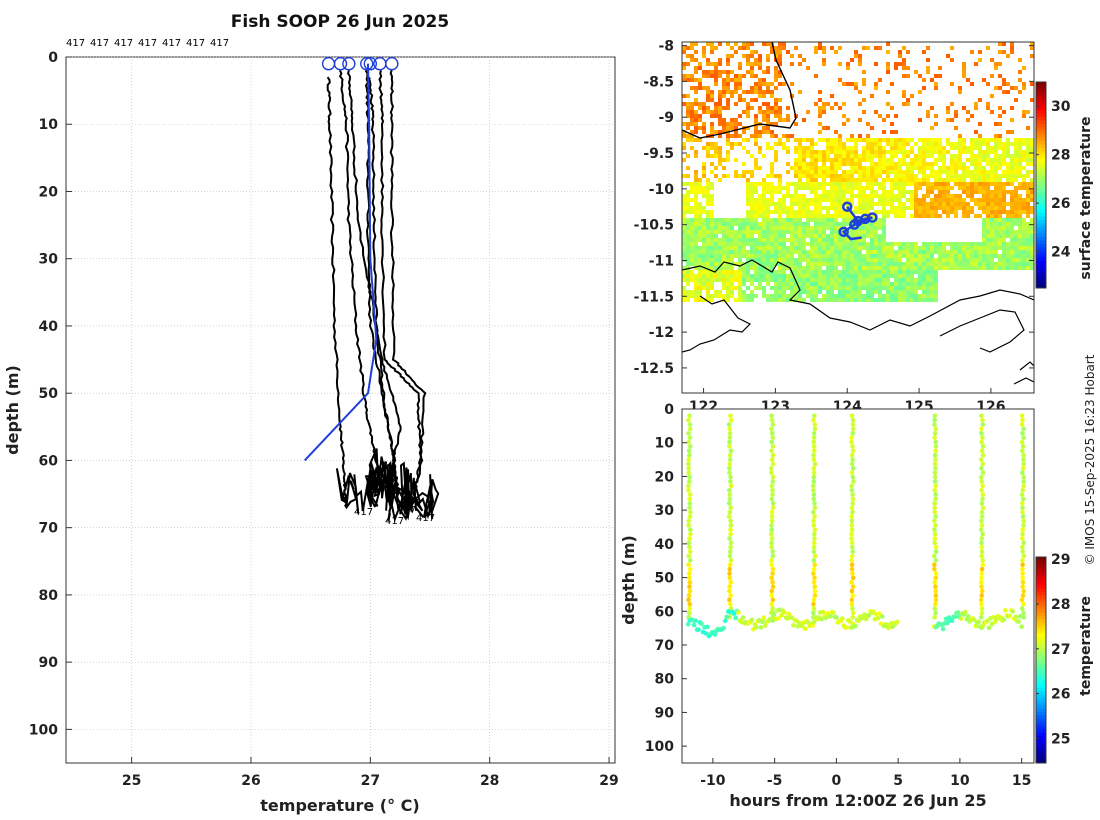 This screenshot has height=820, width=1100. Describe the element at coordinates (1021, 781) in the screenshot. I see `ts-xtick-label: 15` at that location.